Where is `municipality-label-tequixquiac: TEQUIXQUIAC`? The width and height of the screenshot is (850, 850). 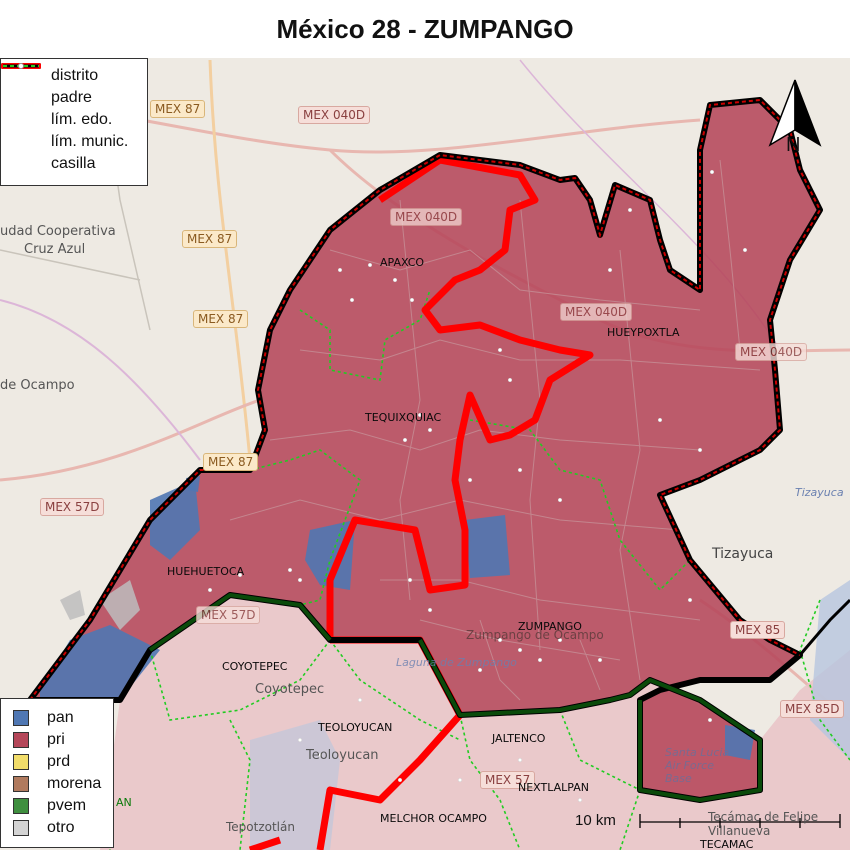 municipality-label-tequixquiac: TEQUIXQUIAC is located at coordinates (403, 417).